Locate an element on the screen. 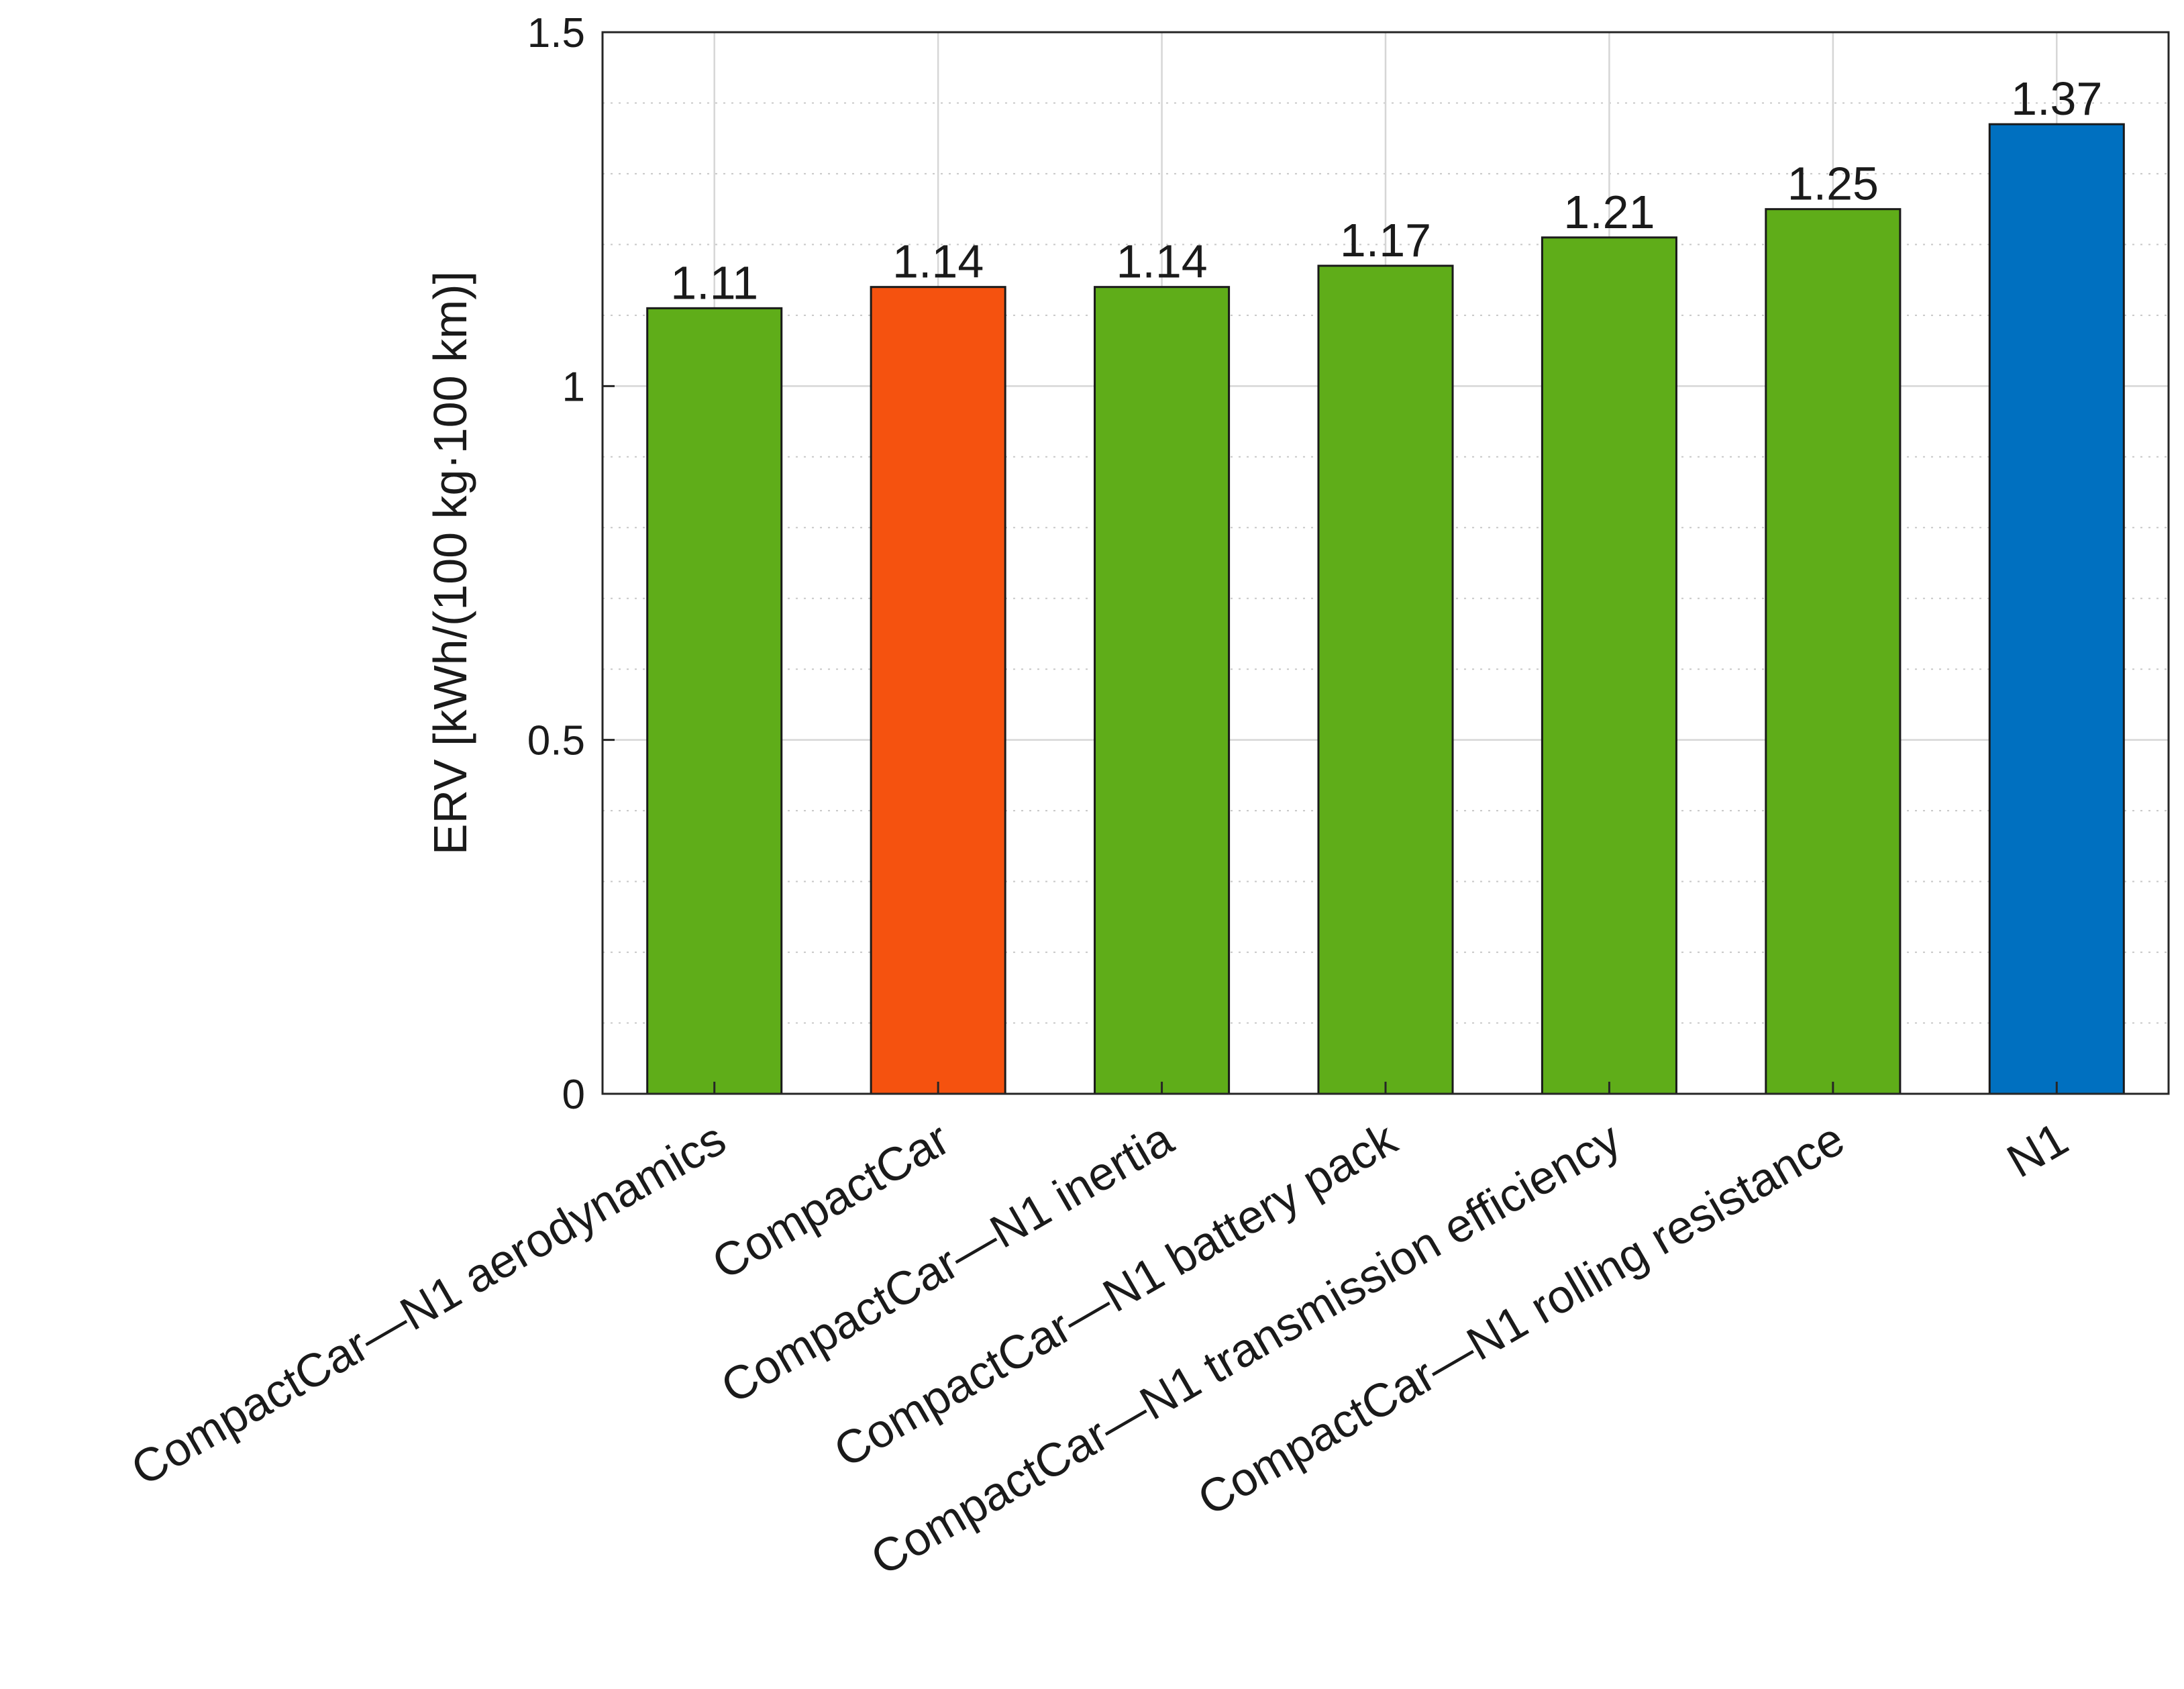  data-labels: 1.11 1.14 1.14 1.17 1.21 1.25 1.37 is located at coordinates (1386, 190).